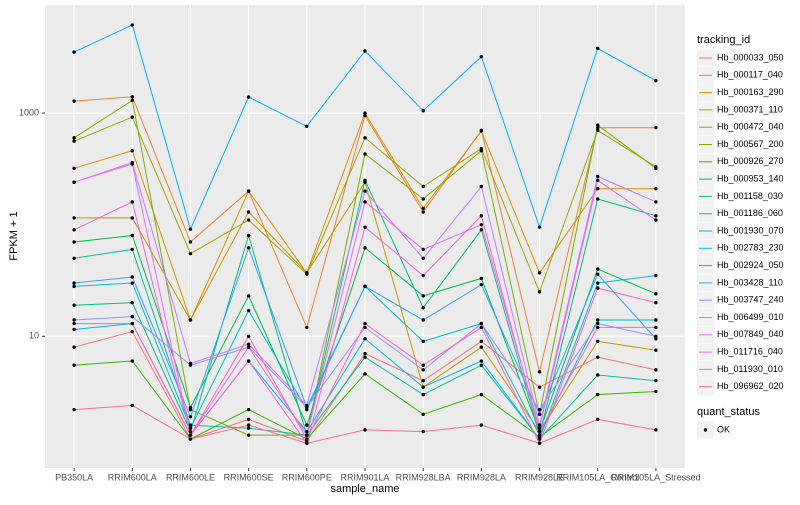  I want to click on legend-label: Hb_000033_050, so click(750, 57).